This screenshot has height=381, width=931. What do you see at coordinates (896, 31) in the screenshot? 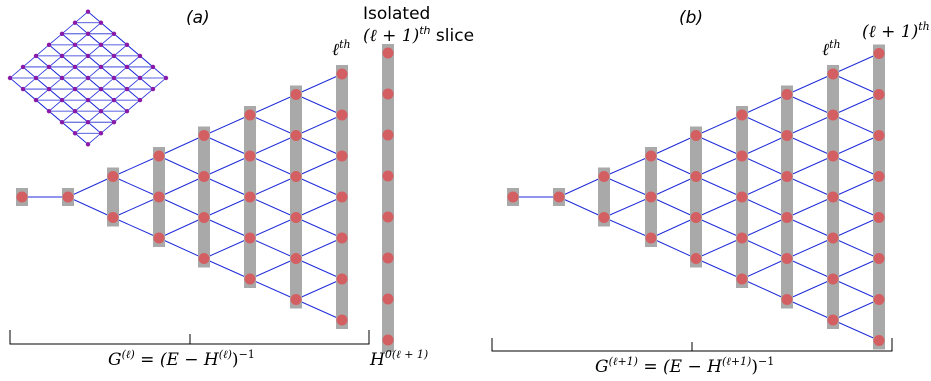
I see `panel-b-next-slice-label: (ℓ + 1)th` at bounding box center [896, 31].